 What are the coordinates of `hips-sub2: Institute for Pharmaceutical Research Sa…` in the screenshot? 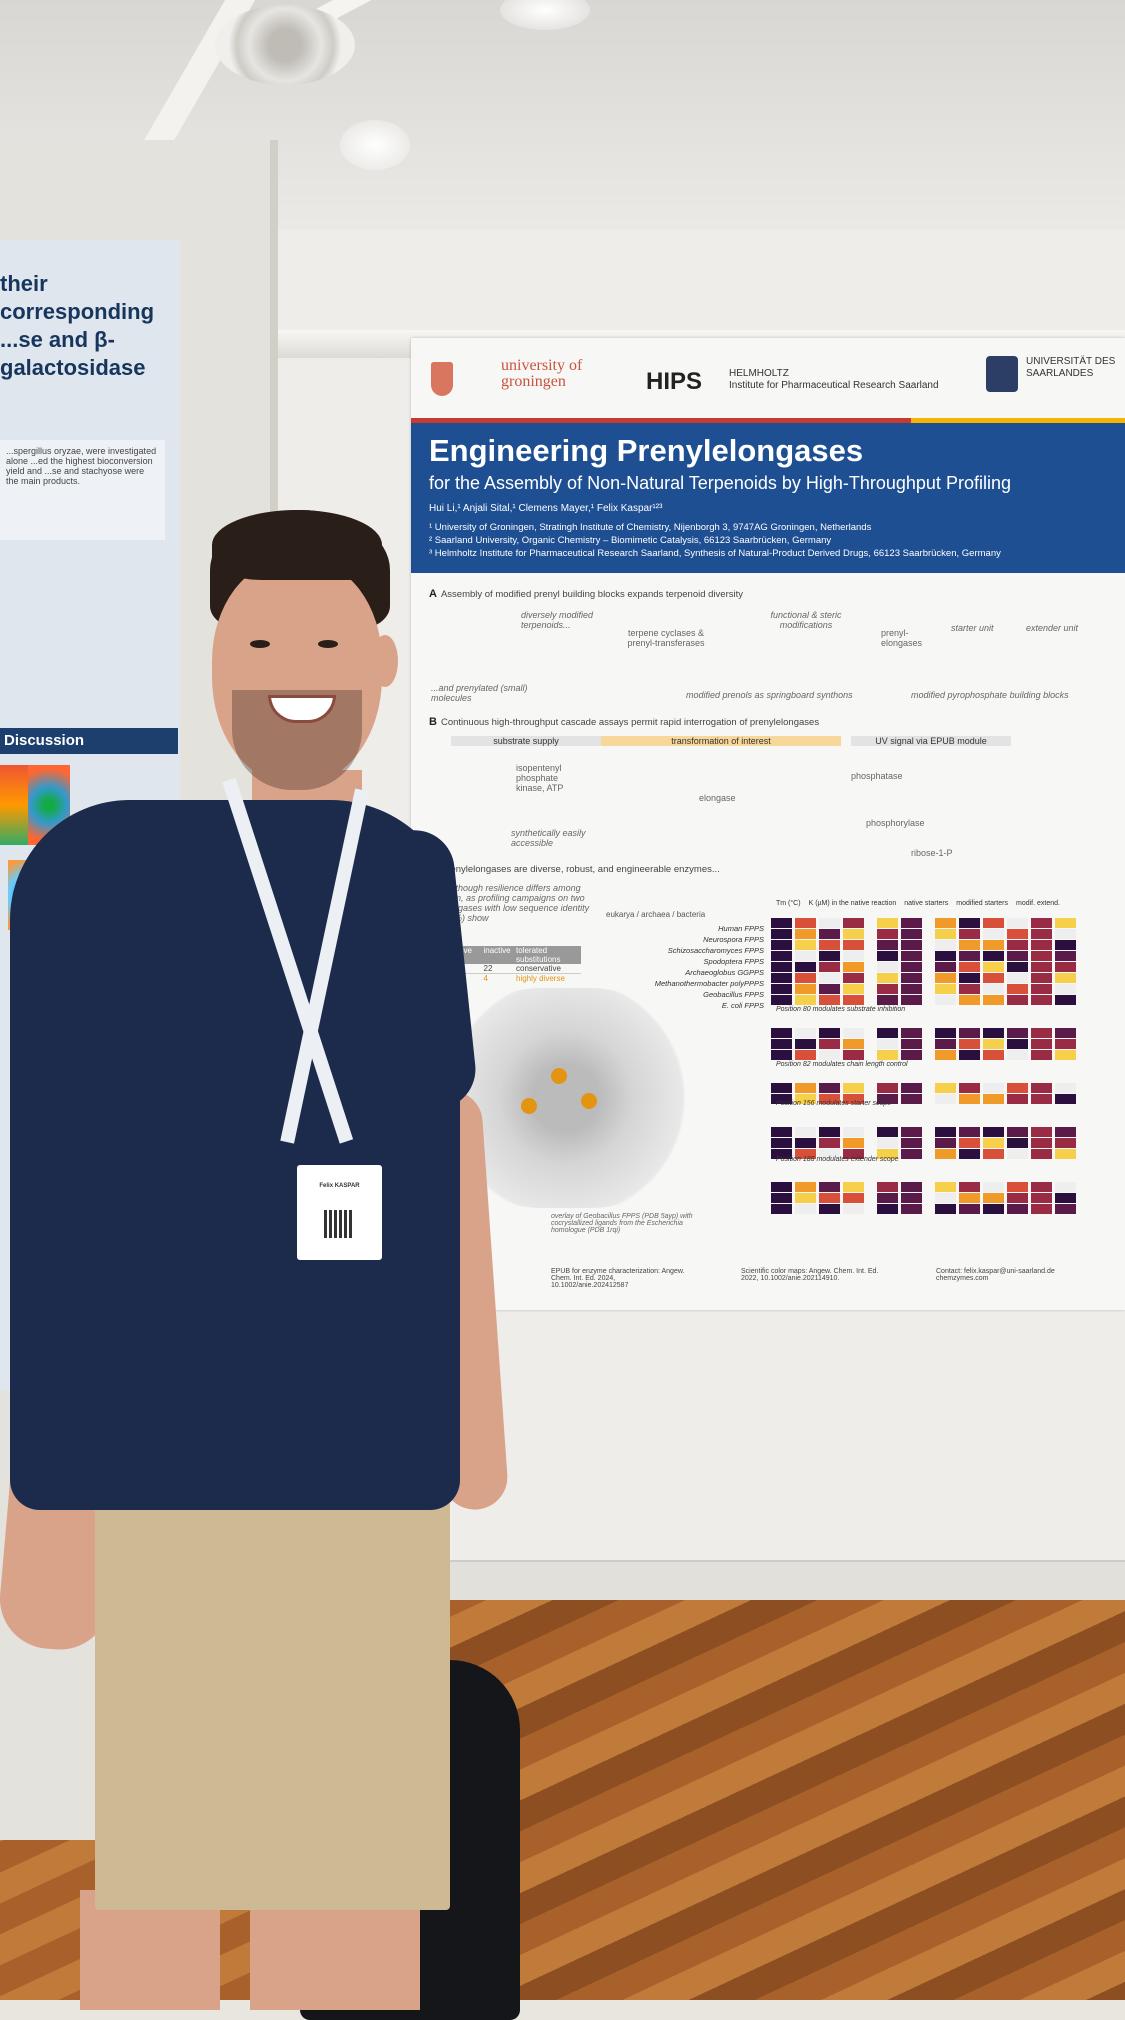 It's located at (834, 385).